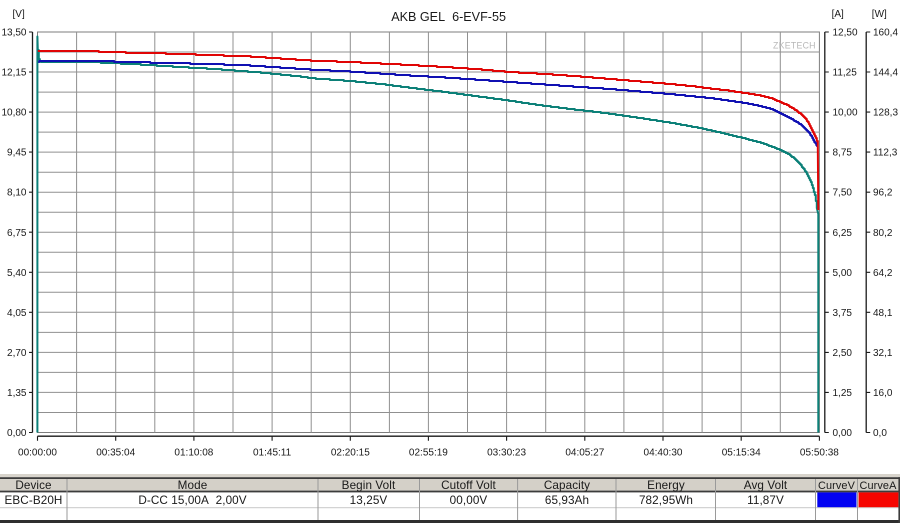 The height and width of the screenshot is (523, 900). What do you see at coordinates (885, 33) in the screenshot?
I see `svg-text: 160,4` at bounding box center [885, 33].